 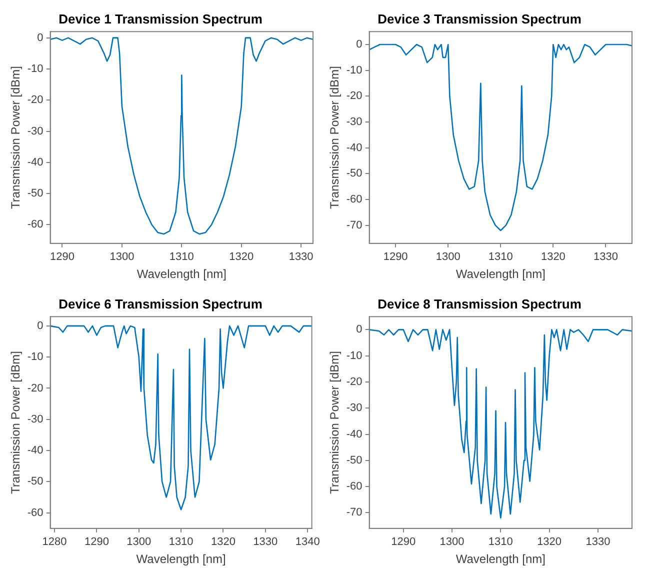 I want to click on chart-title: Device 3 Transmission Spectrum, so click(x=480, y=18).